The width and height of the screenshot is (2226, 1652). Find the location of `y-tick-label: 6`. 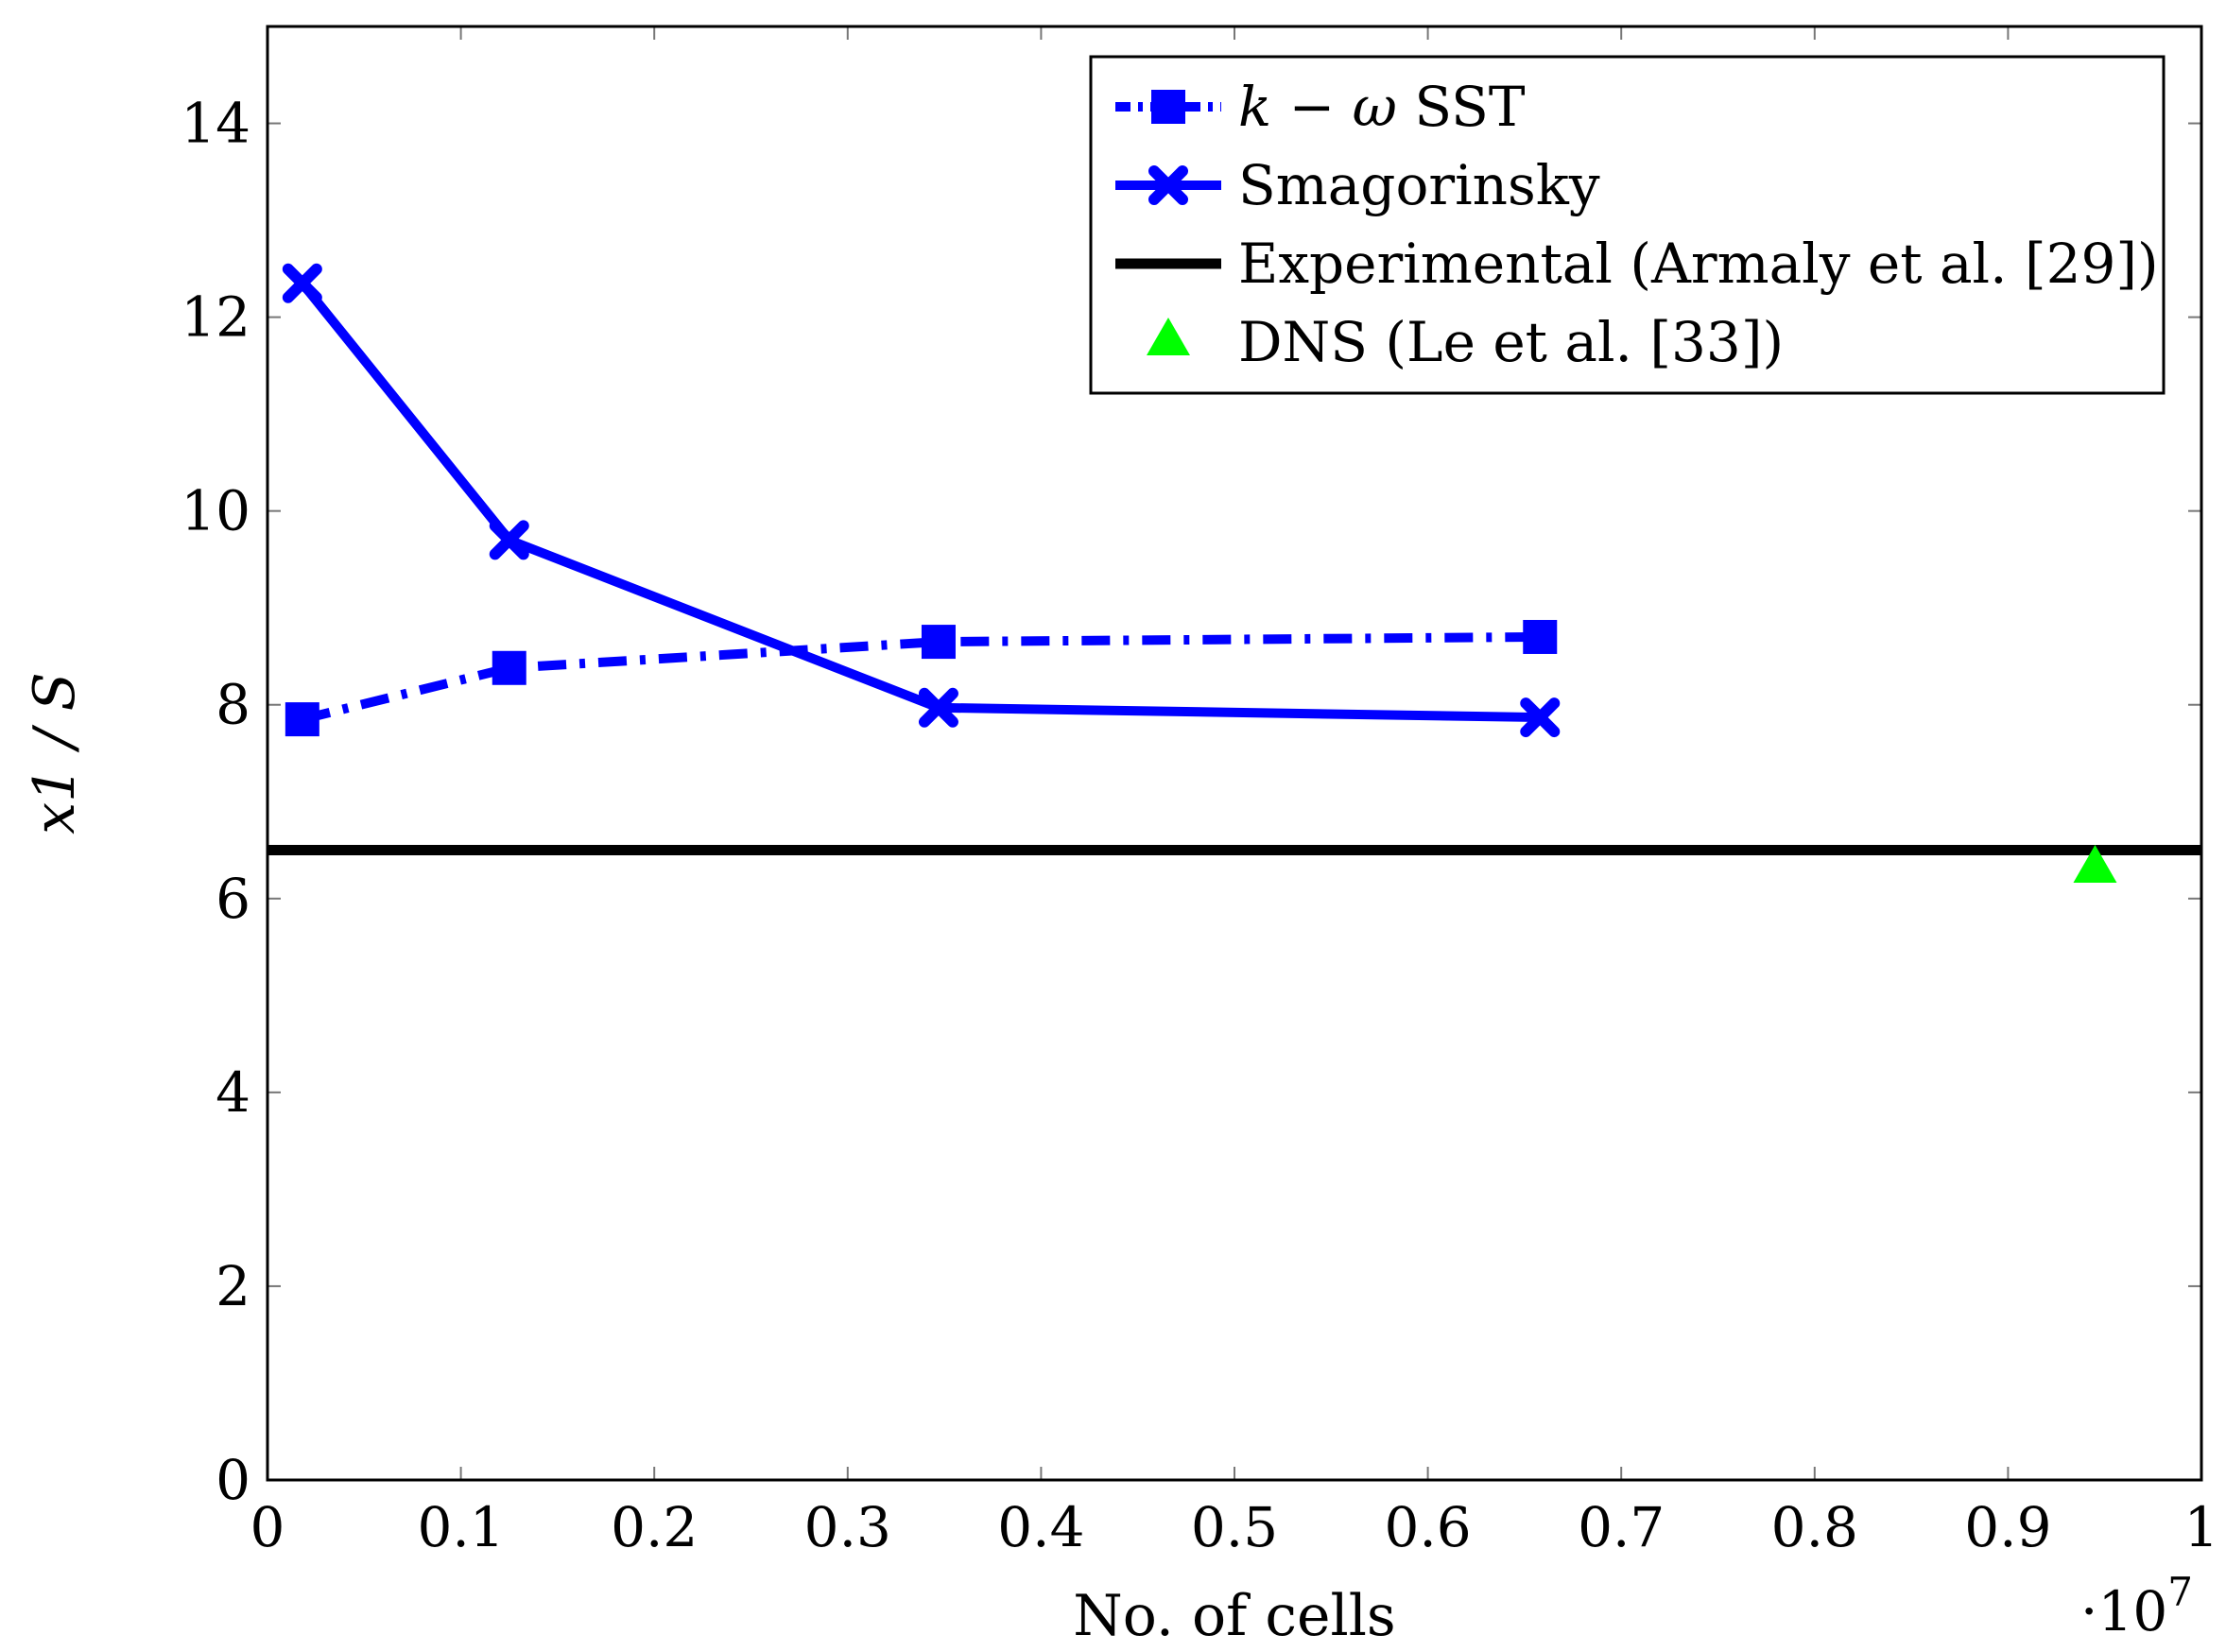

y-tick-label: 6 is located at coordinates (233, 899).